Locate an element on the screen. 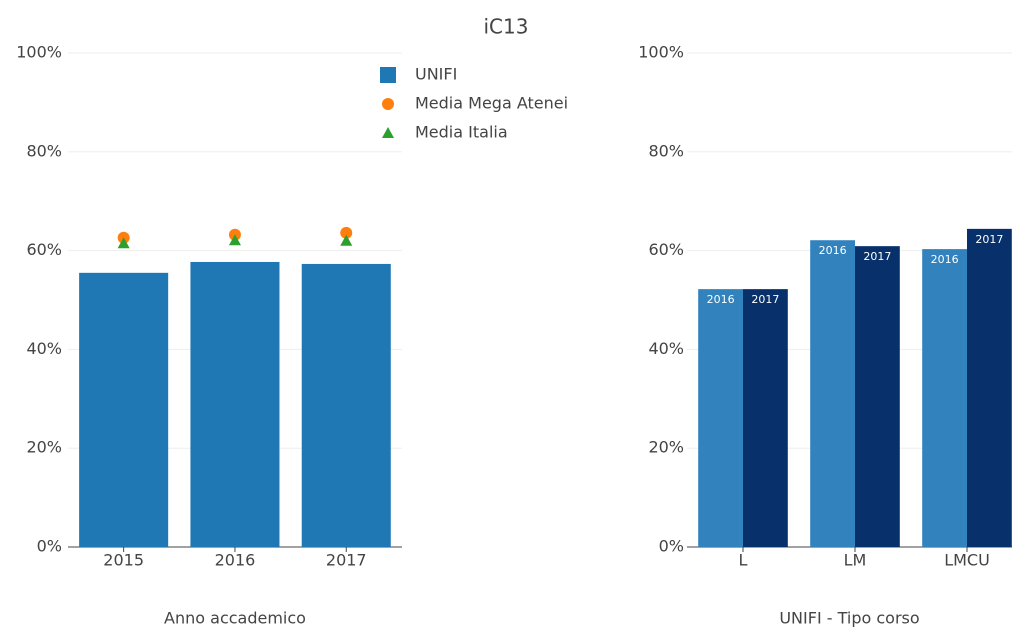 This screenshot has height=629, width=1013. x-tick-label: 2016 is located at coordinates (235, 560).